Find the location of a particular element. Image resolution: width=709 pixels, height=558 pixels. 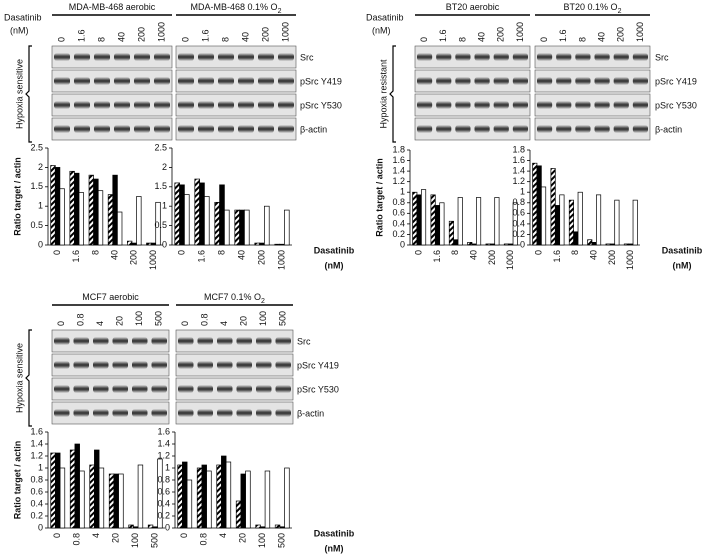

x-tick-label: 1000 is located at coordinates (630, 260).